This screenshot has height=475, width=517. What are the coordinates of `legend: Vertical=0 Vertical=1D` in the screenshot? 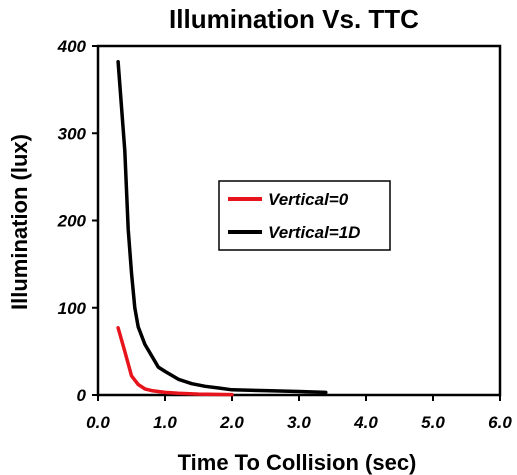 It's located at (304, 215).